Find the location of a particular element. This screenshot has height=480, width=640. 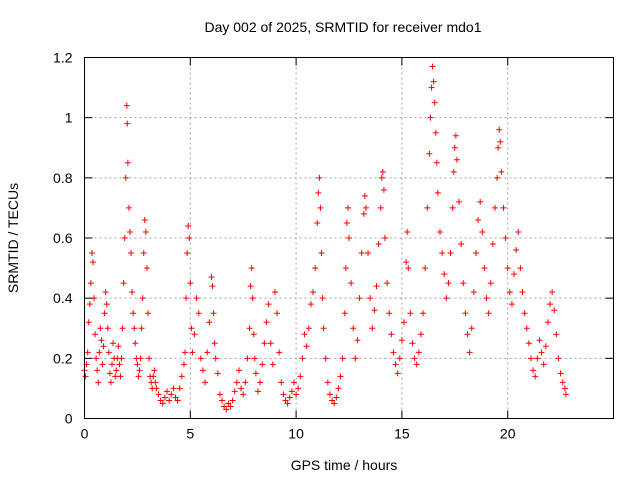

y-tick-label: 0 is located at coordinates (69, 419).